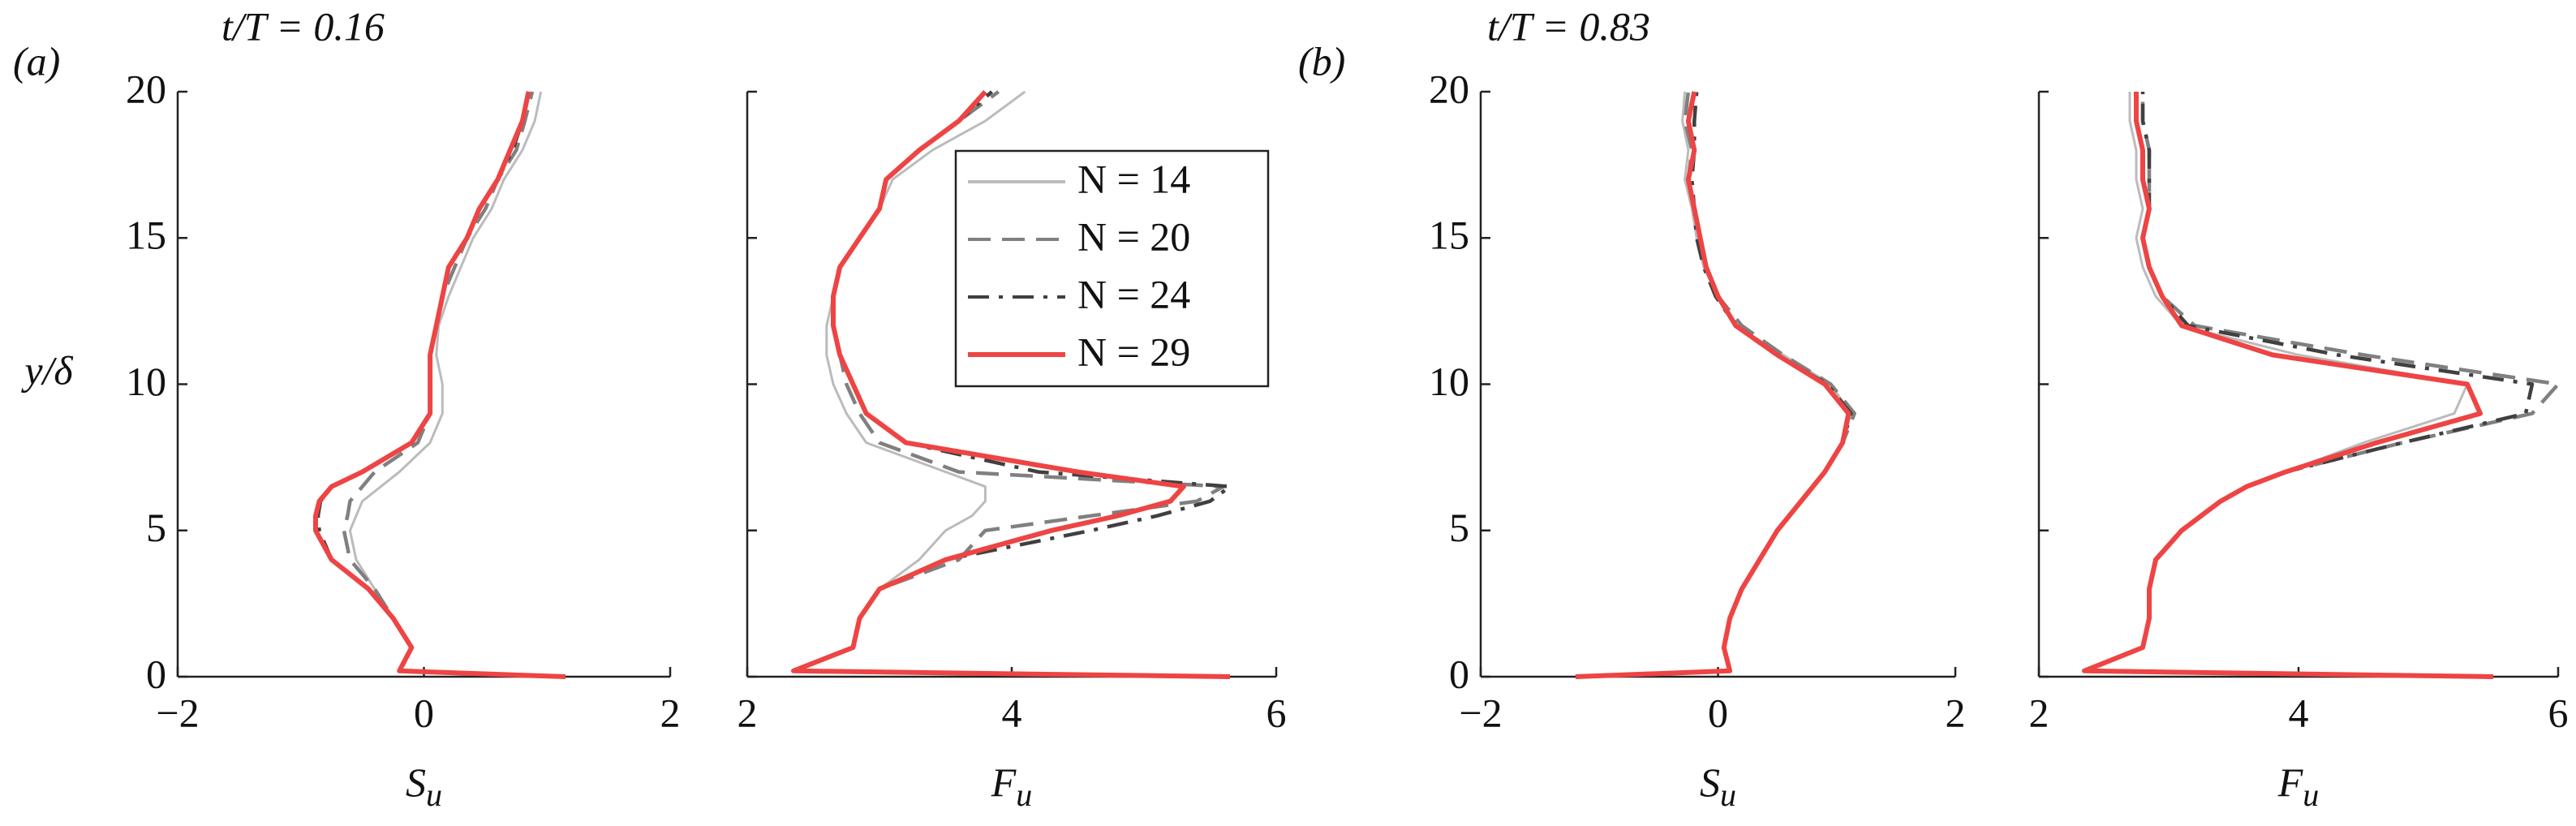 This screenshot has width=2576, height=826. What do you see at coordinates (1568, 26) in the screenshot?
I see `panel-title: t/T = 0.83` at bounding box center [1568, 26].